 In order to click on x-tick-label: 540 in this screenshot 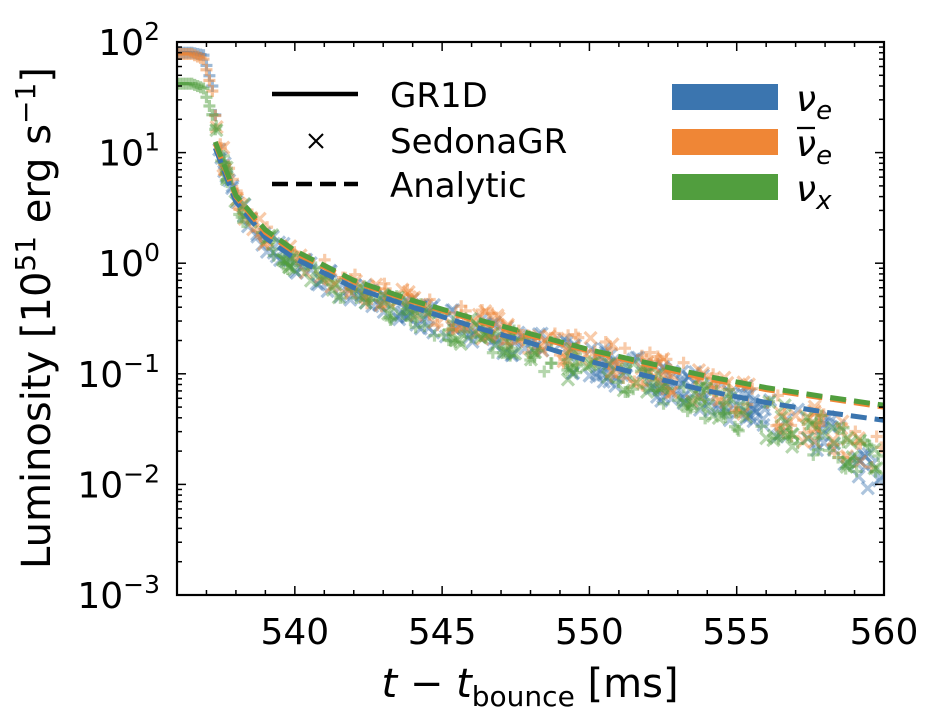, I will do `click(294, 632)`.